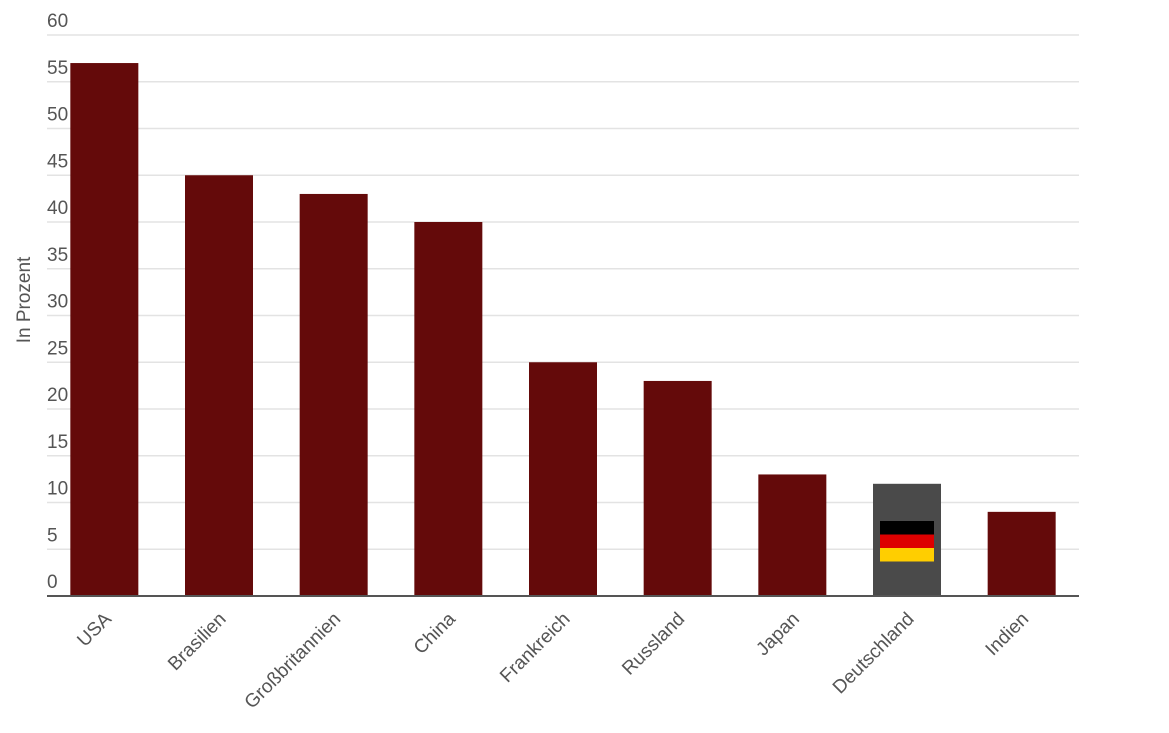 This screenshot has width=1169, height=733. I want to click on x-tick-label: Deutschland, so click(874, 654).